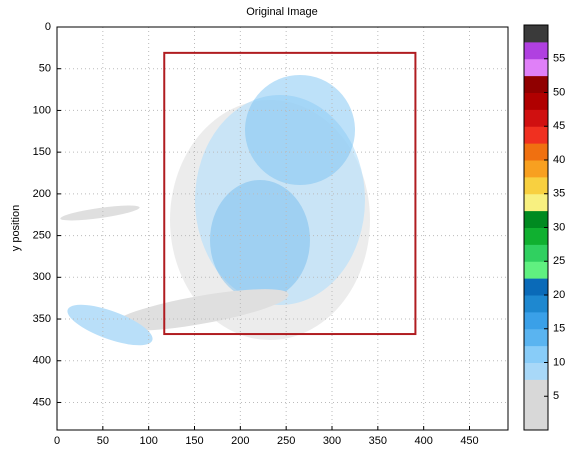 The height and width of the screenshot is (458, 568). Describe the element at coordinates (42, 361) in the screenshot. I see `y-tick-label: 400` at that location.